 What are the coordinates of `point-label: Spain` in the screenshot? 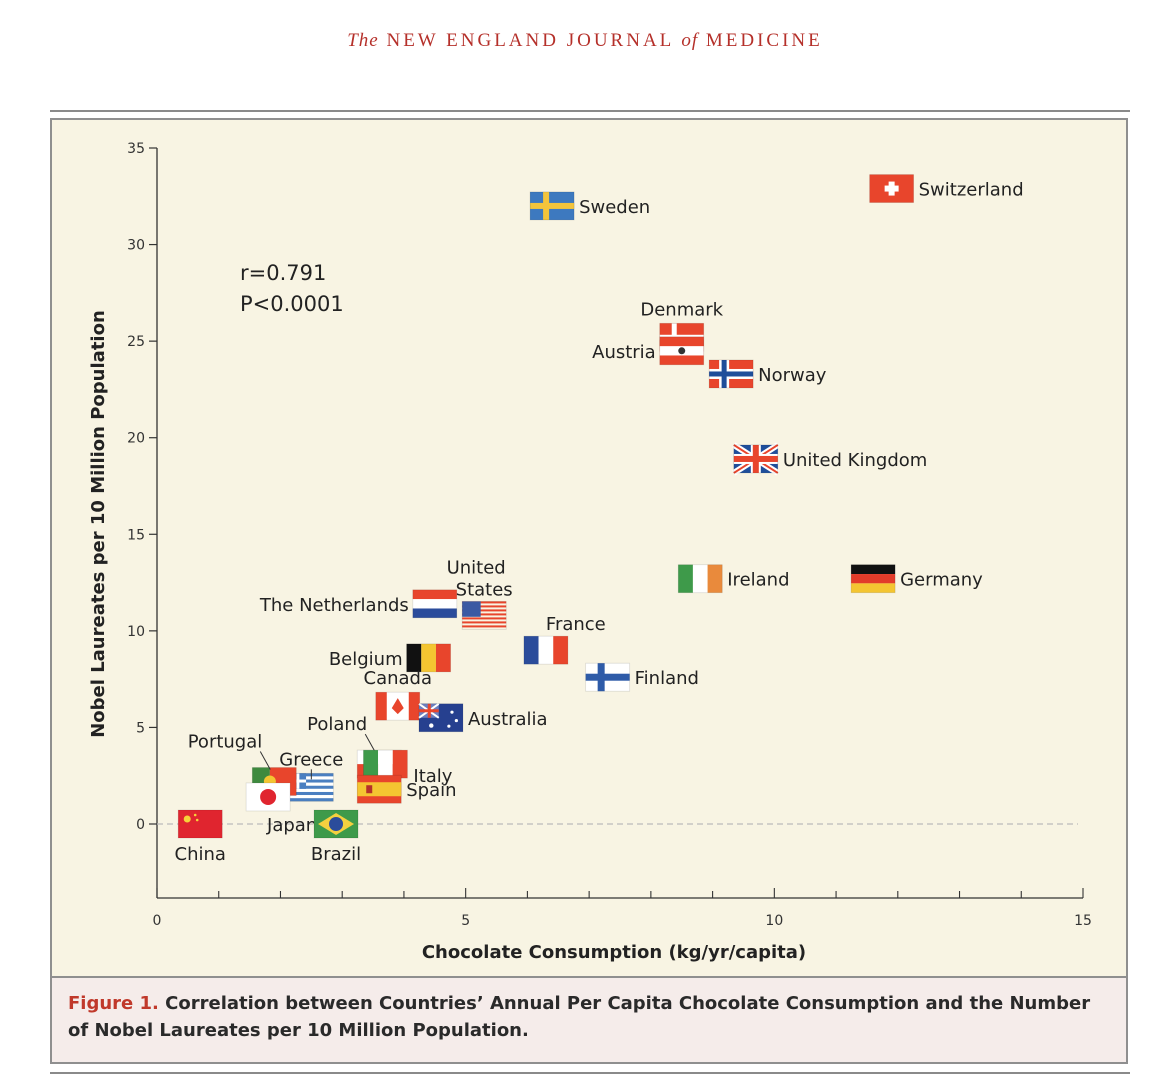 It's located at (431, 790).